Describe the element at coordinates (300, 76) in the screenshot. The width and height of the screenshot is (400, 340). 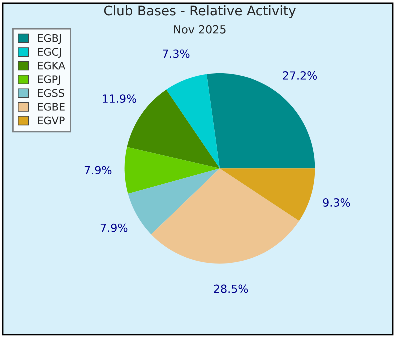
I see `data-label: 27.2%` at that location.